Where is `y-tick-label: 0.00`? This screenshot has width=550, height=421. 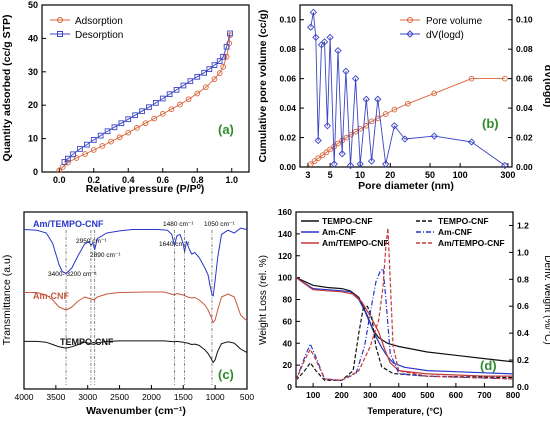 y-tick-label: 0.00 is located at coordinates (287, 167).